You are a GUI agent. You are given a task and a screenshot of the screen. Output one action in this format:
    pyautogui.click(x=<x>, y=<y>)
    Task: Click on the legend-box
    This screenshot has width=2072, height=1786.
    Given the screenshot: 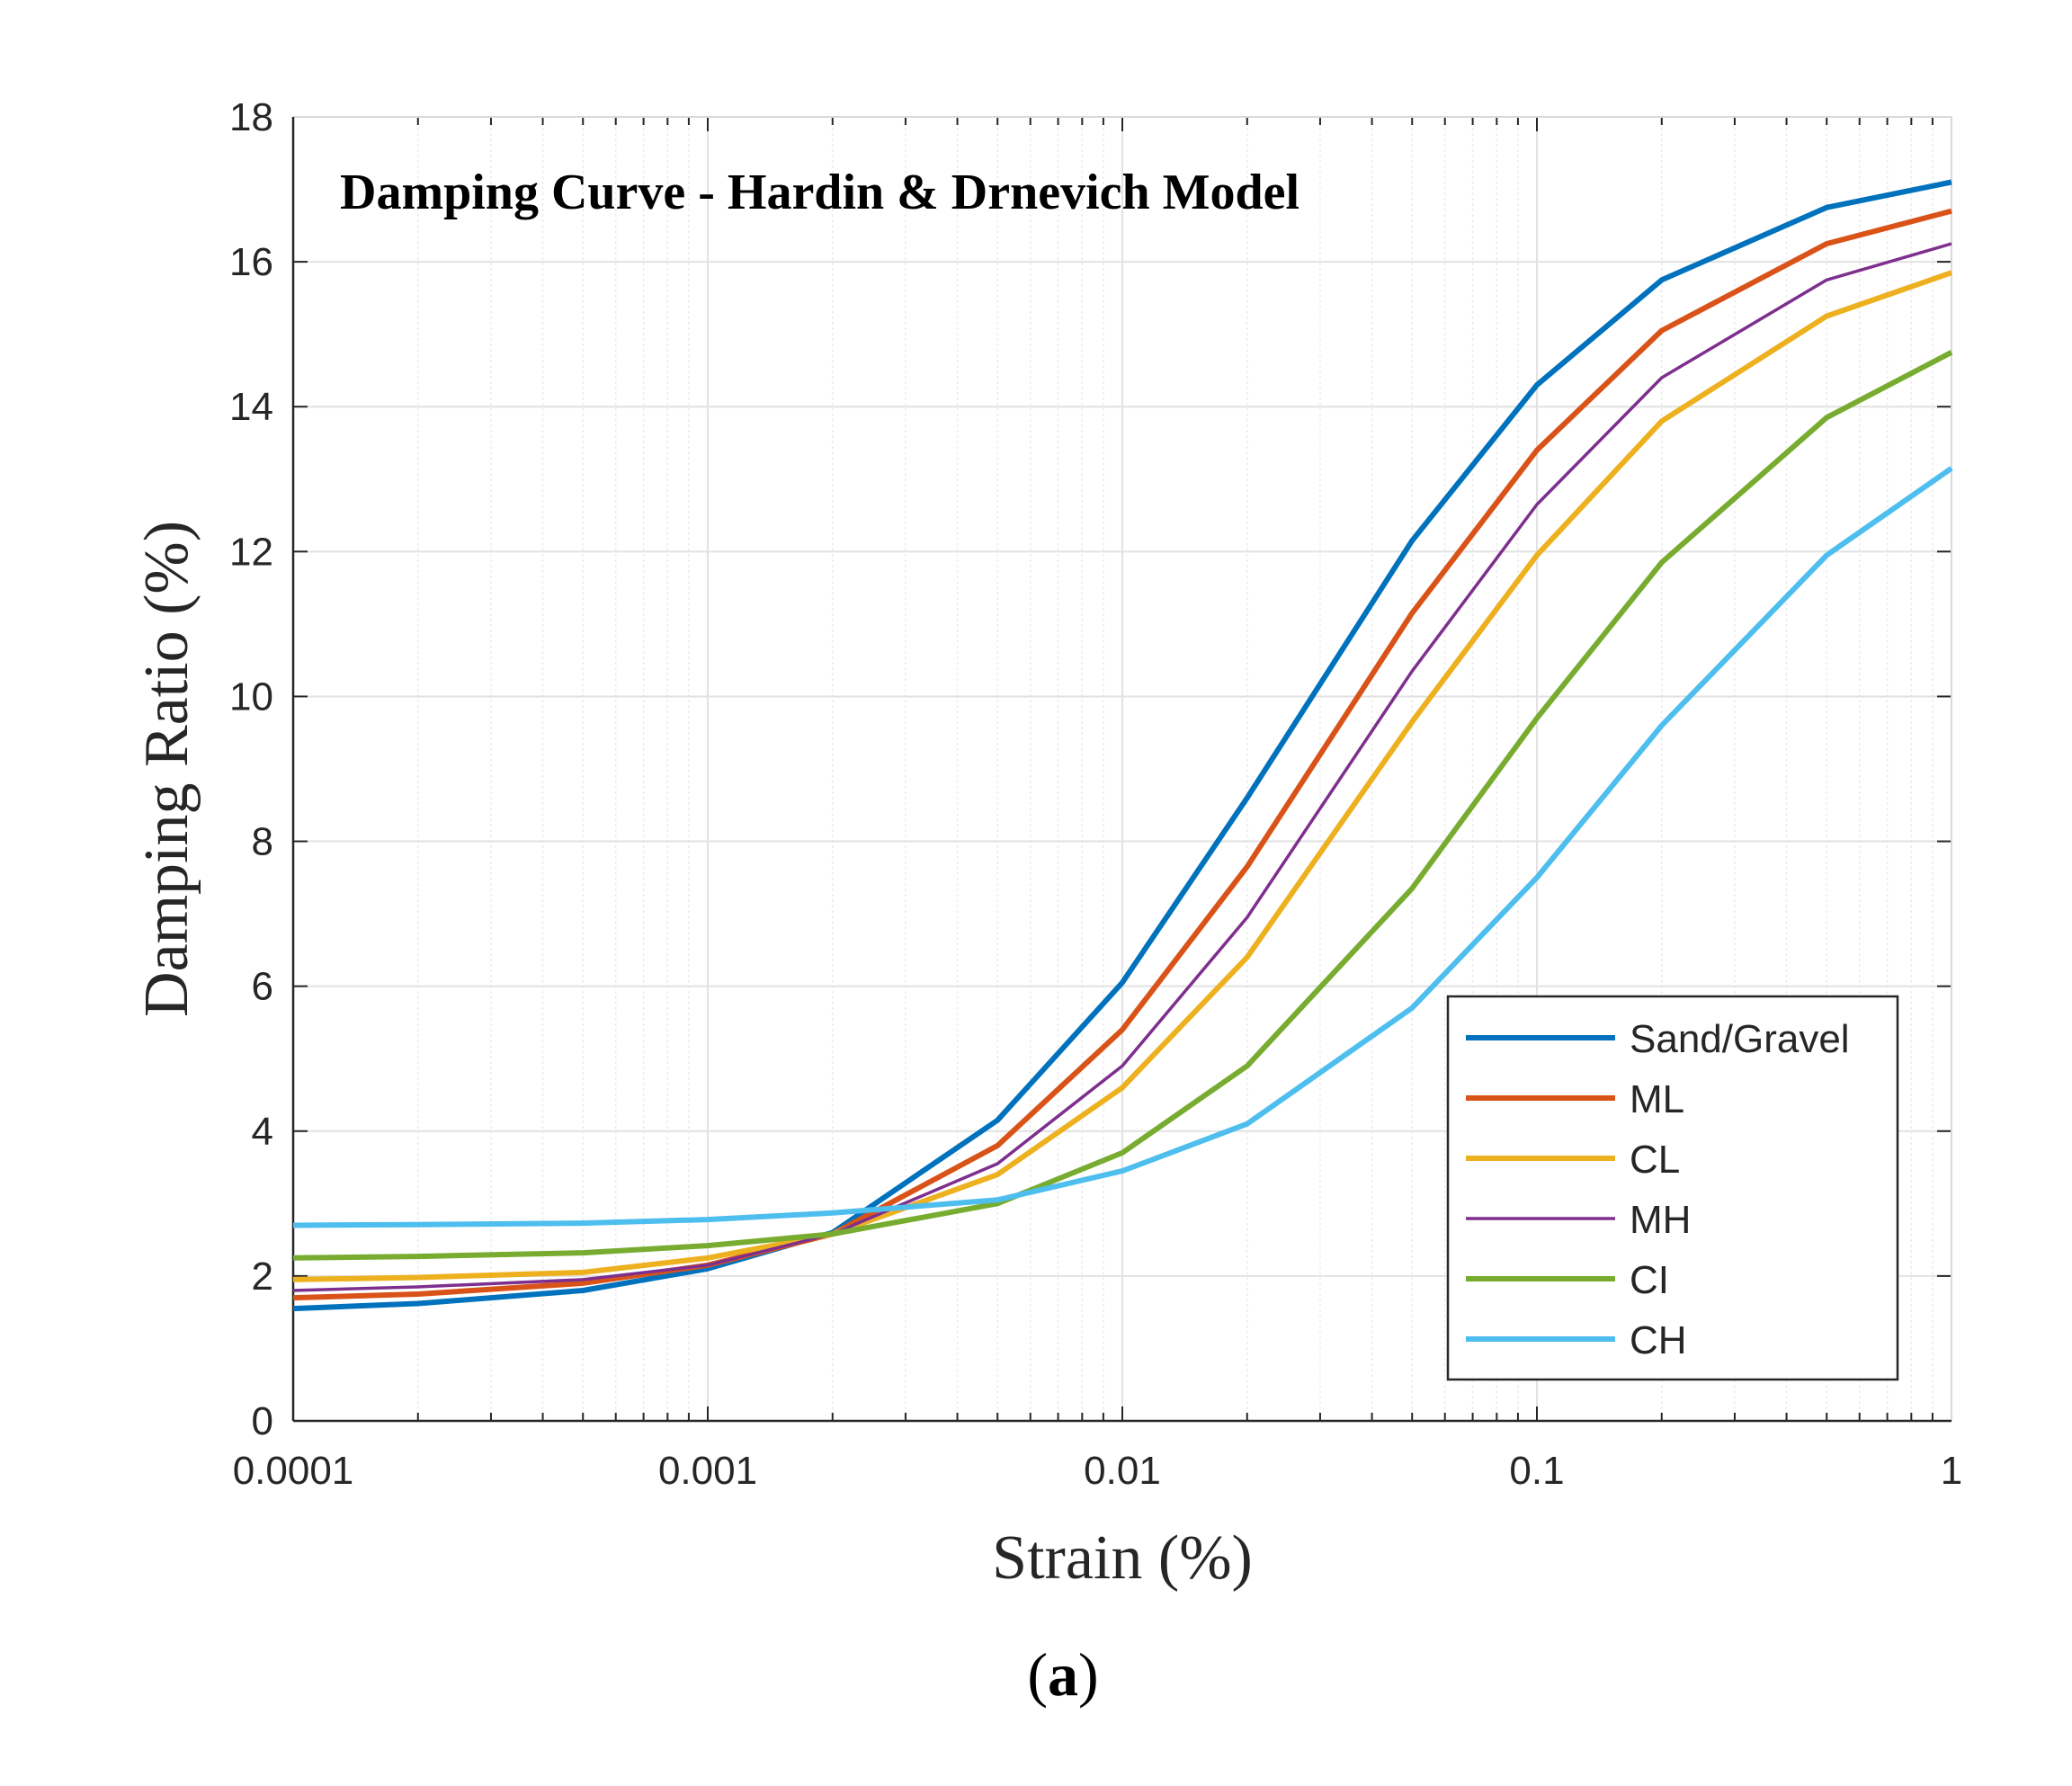 What is the action you would take?
    pyautogui.click(x=1672, y=1188)
    